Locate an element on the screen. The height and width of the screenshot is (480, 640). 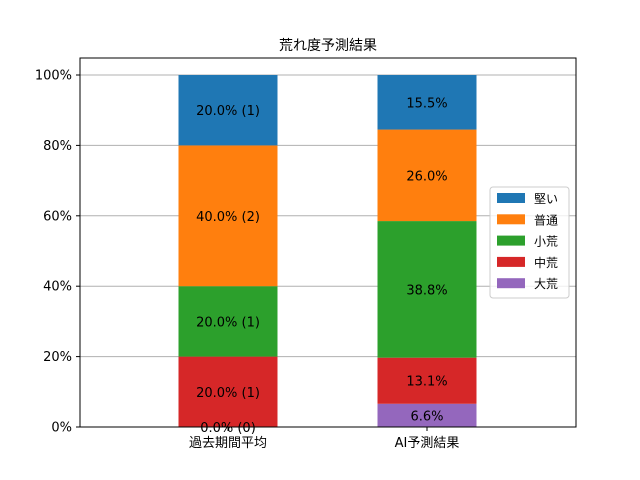
data-label: 40.0% (2) is located at coordinates (228, 217).